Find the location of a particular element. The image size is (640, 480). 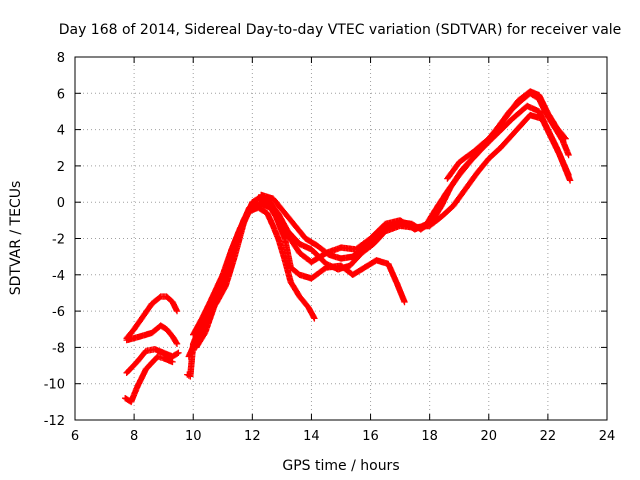

y-tick-label: -8 is located at coordinates (58, 348).